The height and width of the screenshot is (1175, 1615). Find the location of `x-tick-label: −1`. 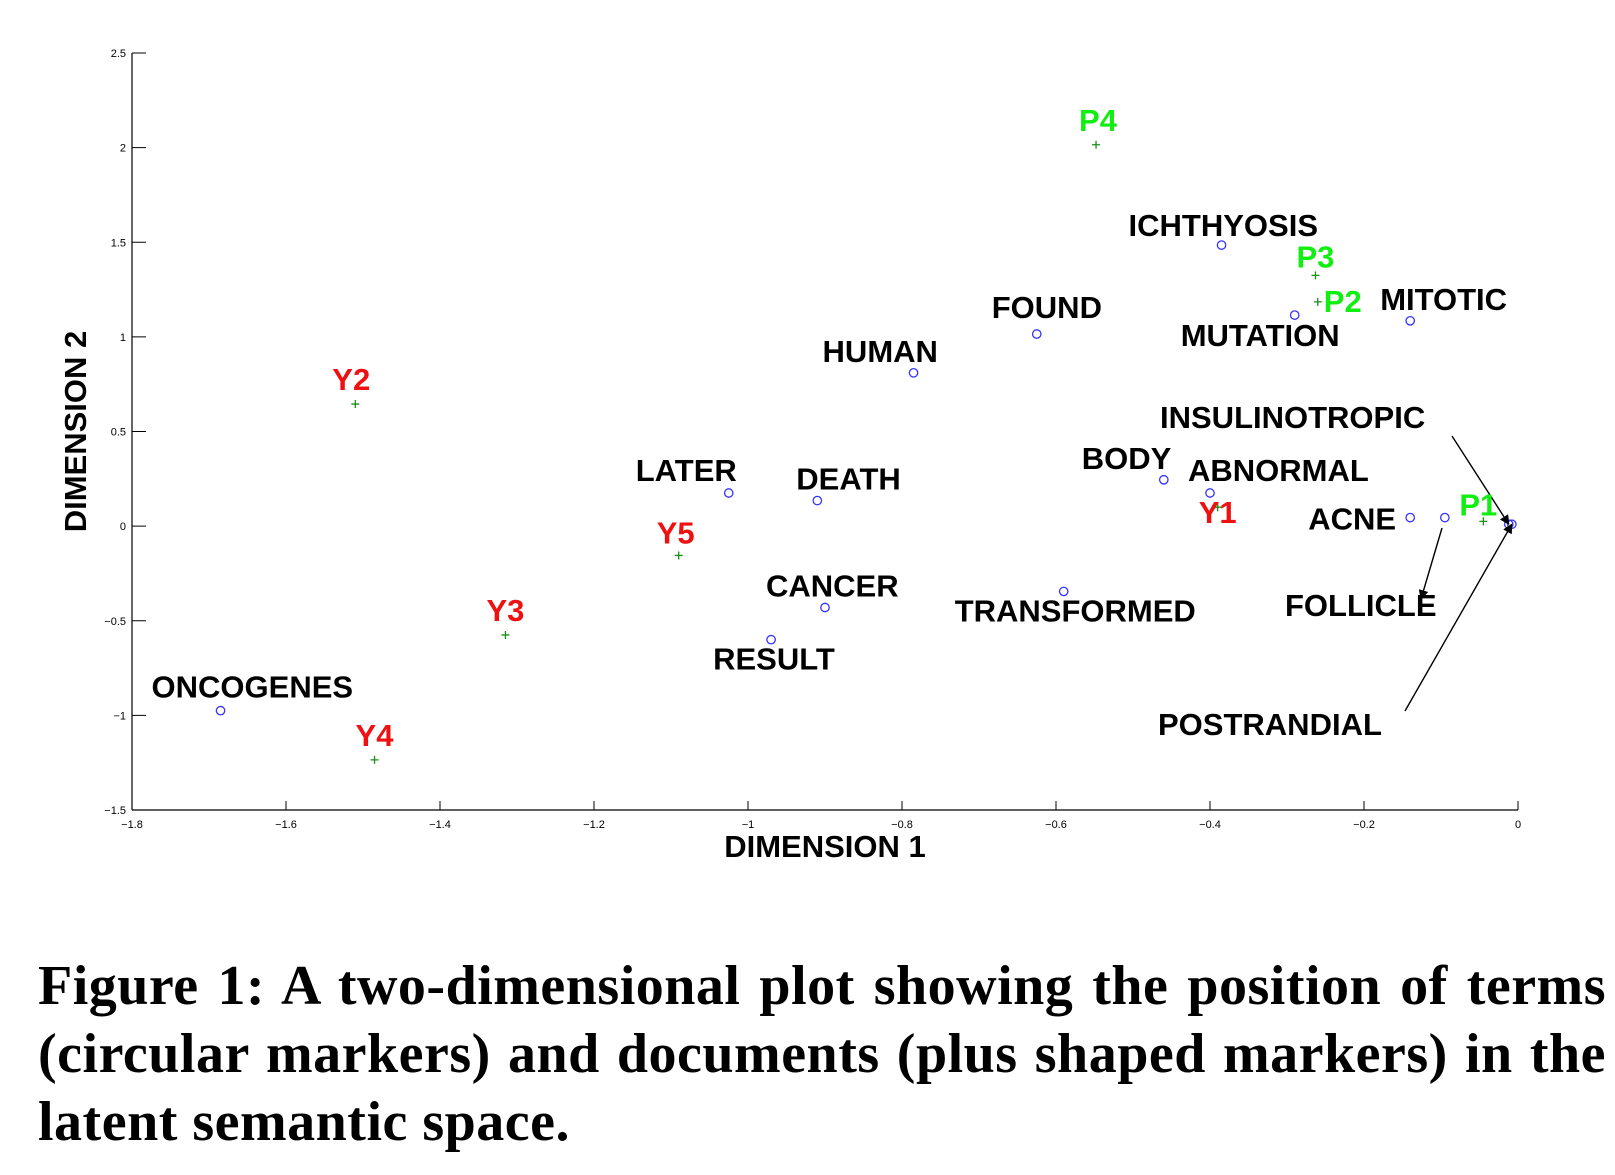

x-tick-label: −1 is located at coordinates (748, 825).